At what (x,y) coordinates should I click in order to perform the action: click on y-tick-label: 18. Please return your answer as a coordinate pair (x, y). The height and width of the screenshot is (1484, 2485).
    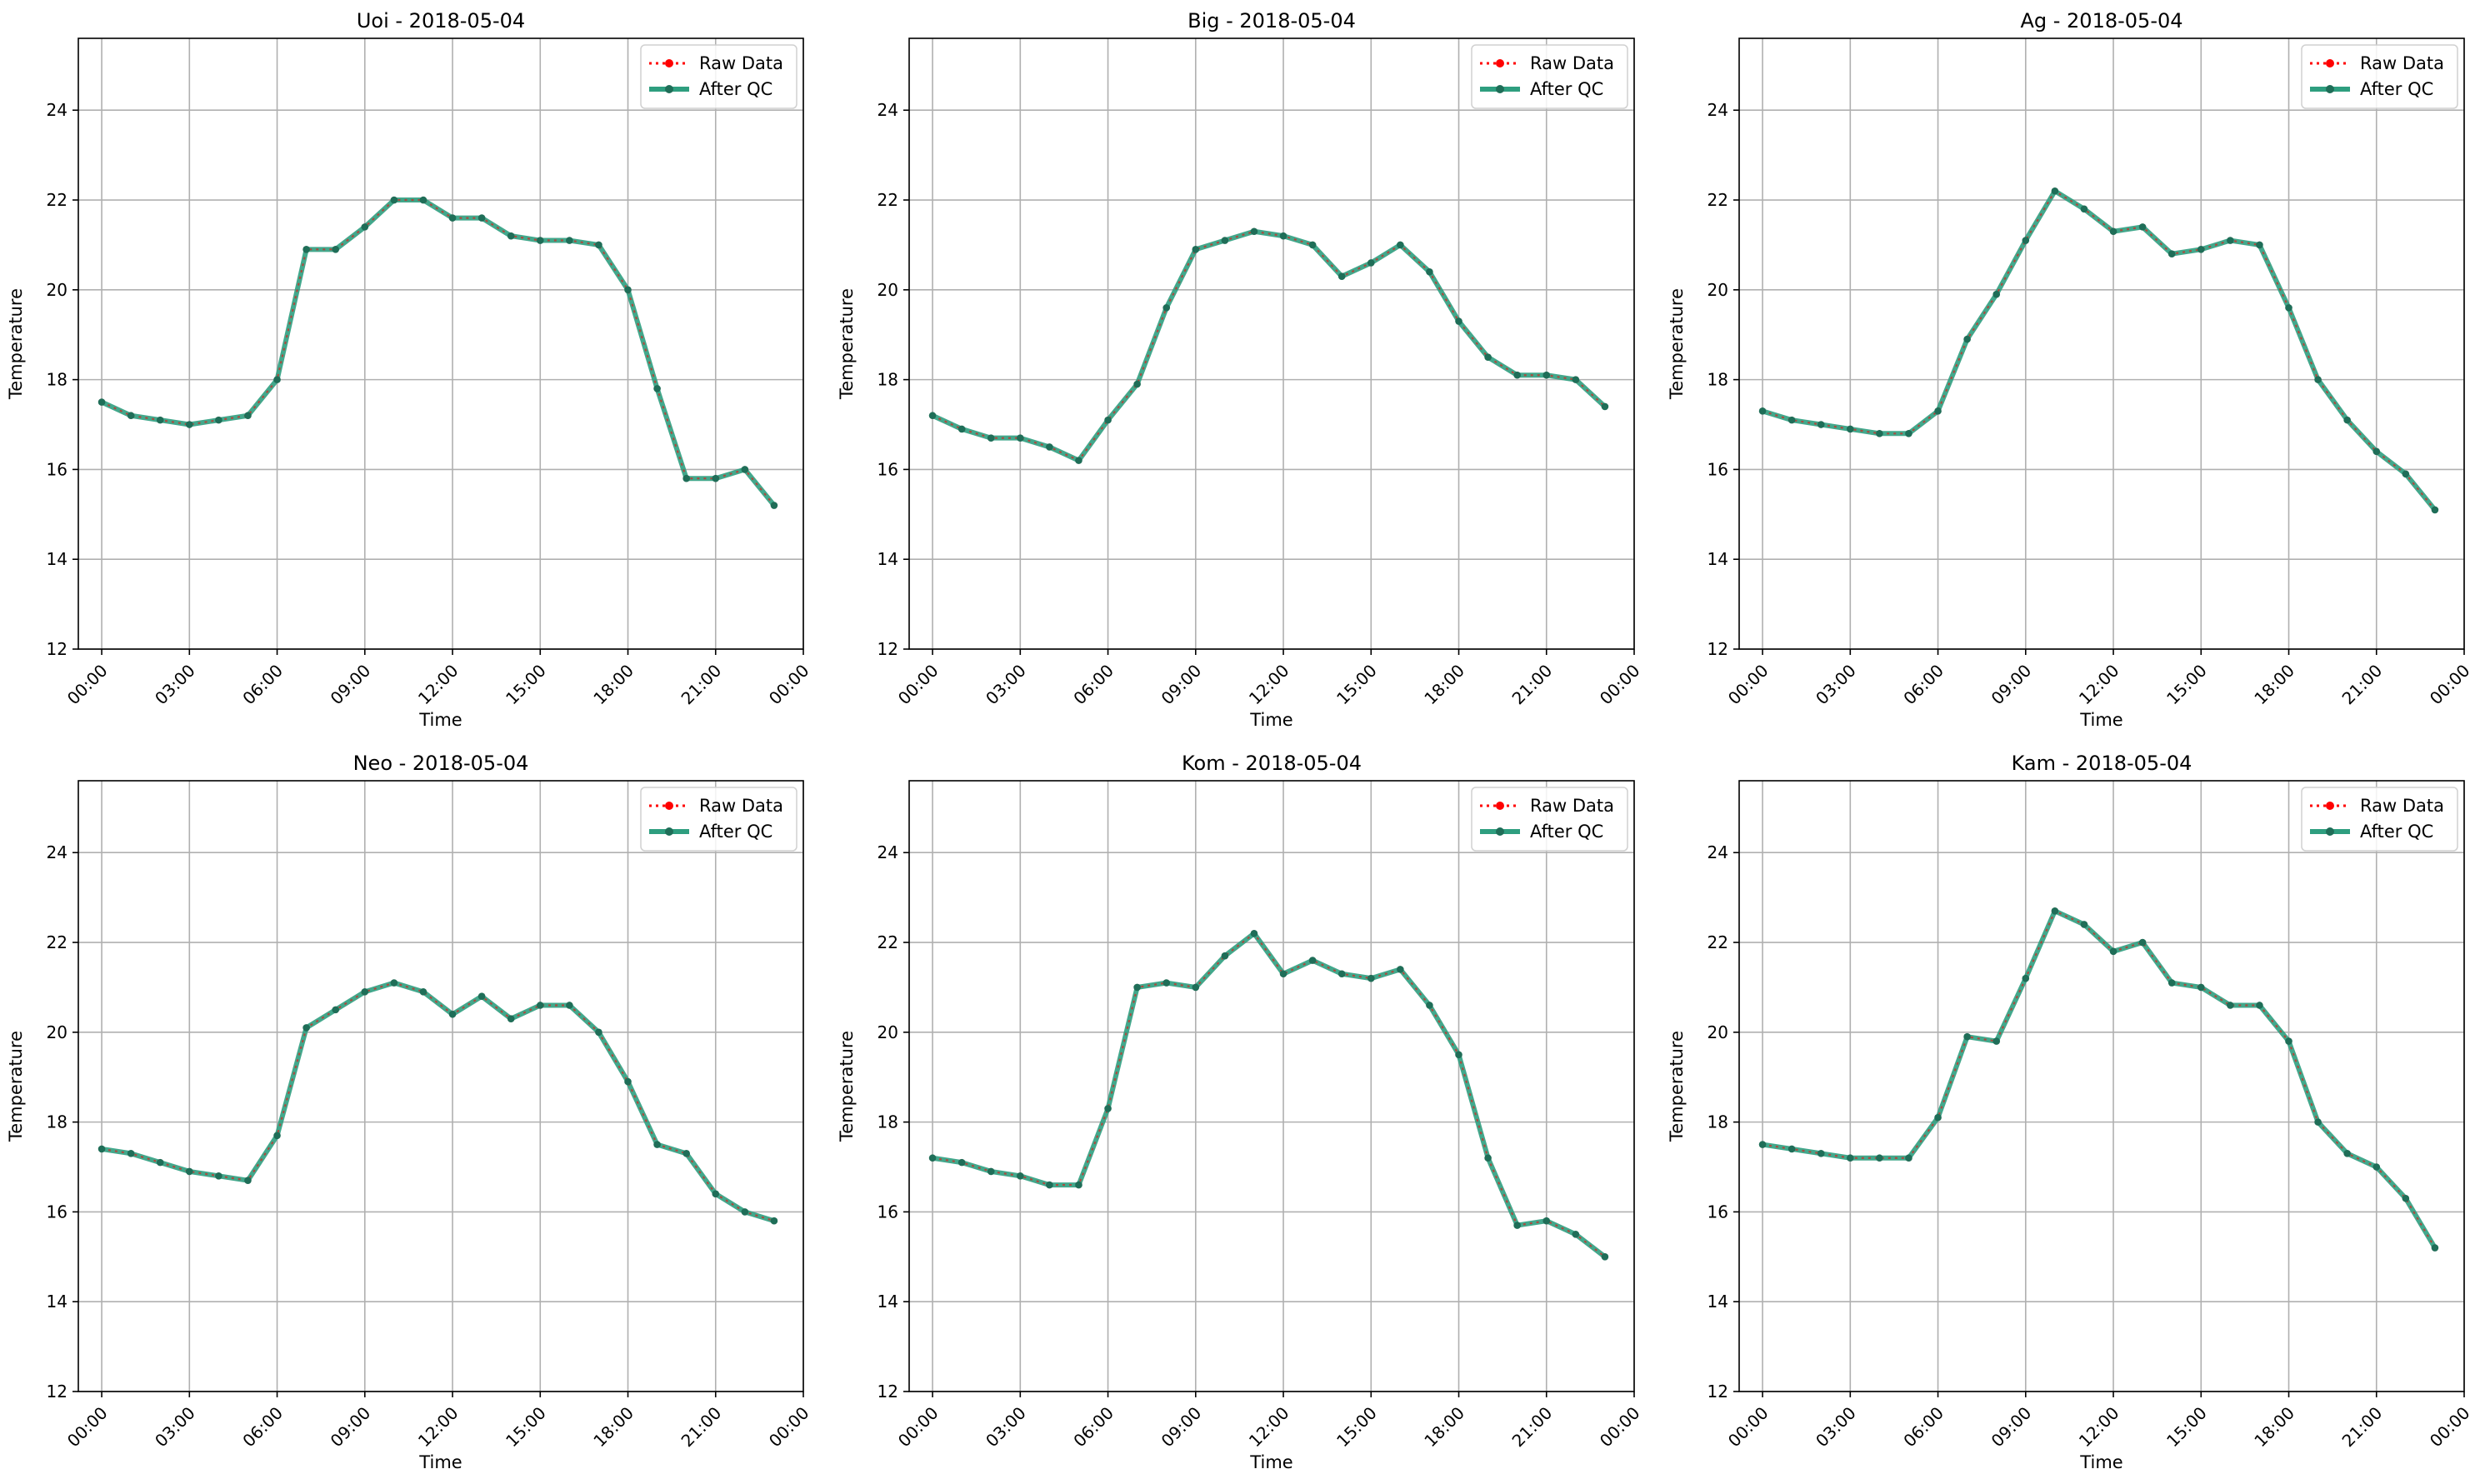
    Looking at the image, I should click on (888, 1122).